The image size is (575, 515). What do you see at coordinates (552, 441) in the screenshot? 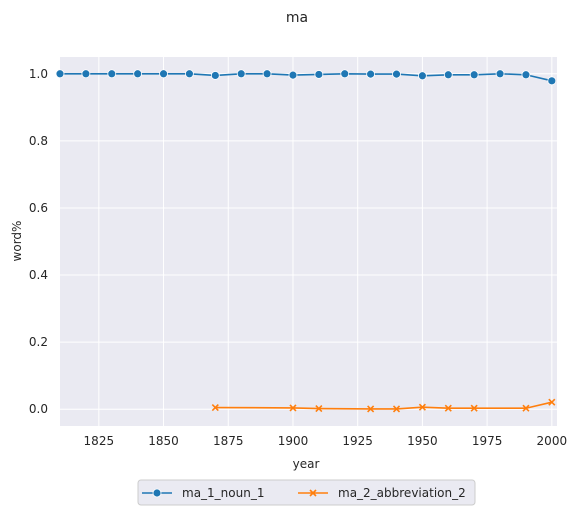
I see `x-tick-label: 2000` at bounding box center [552, 441].